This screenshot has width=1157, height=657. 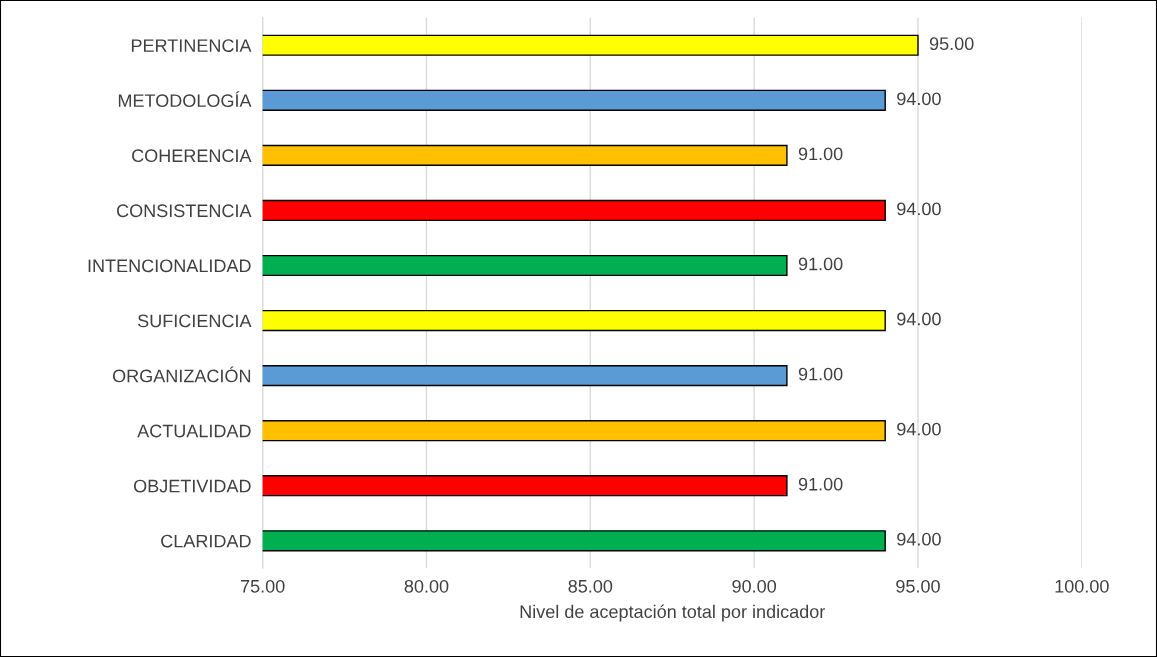 I want to click on y-tick-label: CONSISTENCIA, so click(x=184, y=211).